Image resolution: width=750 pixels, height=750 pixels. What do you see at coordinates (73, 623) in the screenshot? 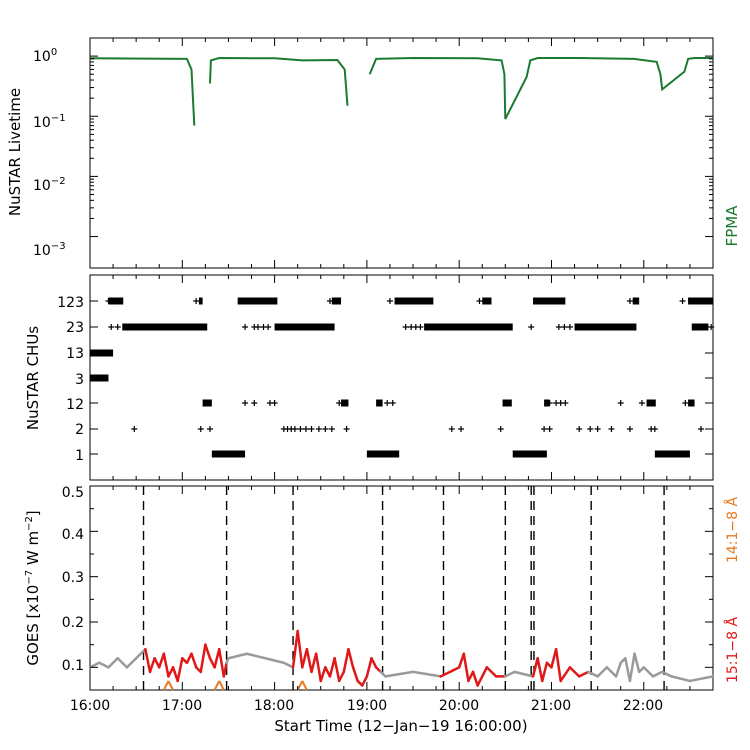
I see `goes-ytick-0.2: 0.2` at bounding box center [73, 623].